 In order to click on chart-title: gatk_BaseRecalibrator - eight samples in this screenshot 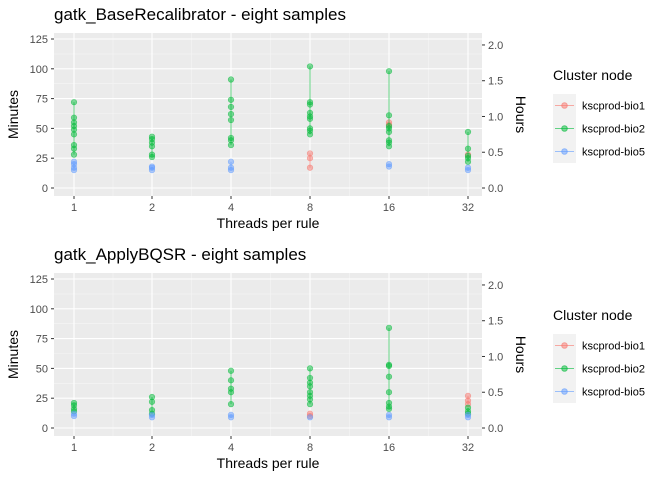, I will do `click(200, 14)`.